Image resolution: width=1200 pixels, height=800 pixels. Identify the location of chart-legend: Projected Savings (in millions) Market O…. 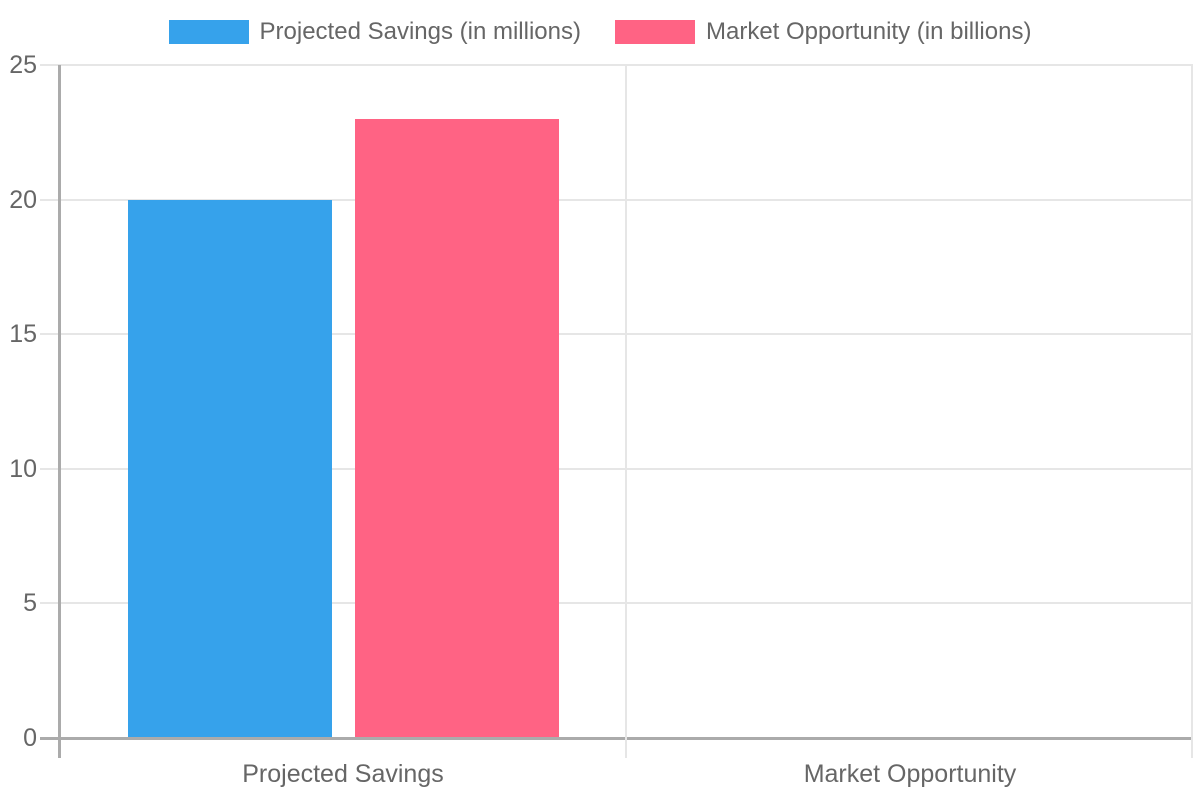
(600, 32).